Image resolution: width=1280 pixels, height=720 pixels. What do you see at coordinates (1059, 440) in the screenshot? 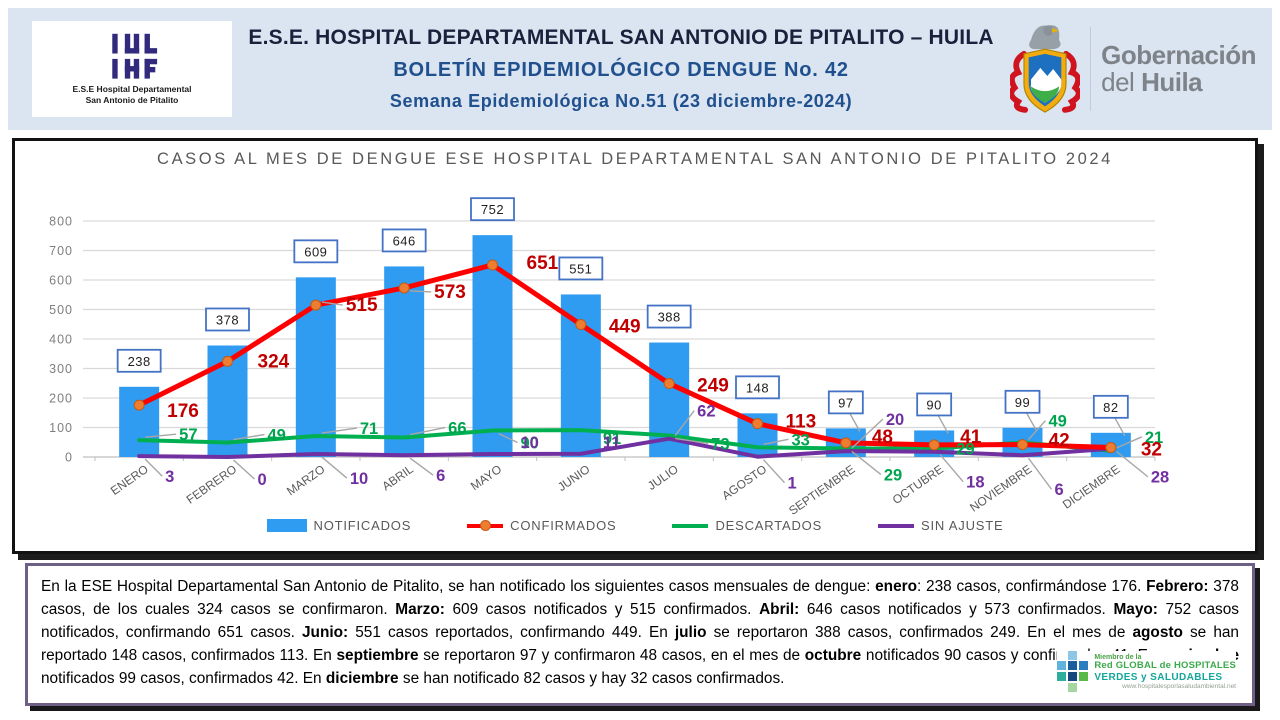
I see `svg-text: 42` at bounding box center [1059, 440].